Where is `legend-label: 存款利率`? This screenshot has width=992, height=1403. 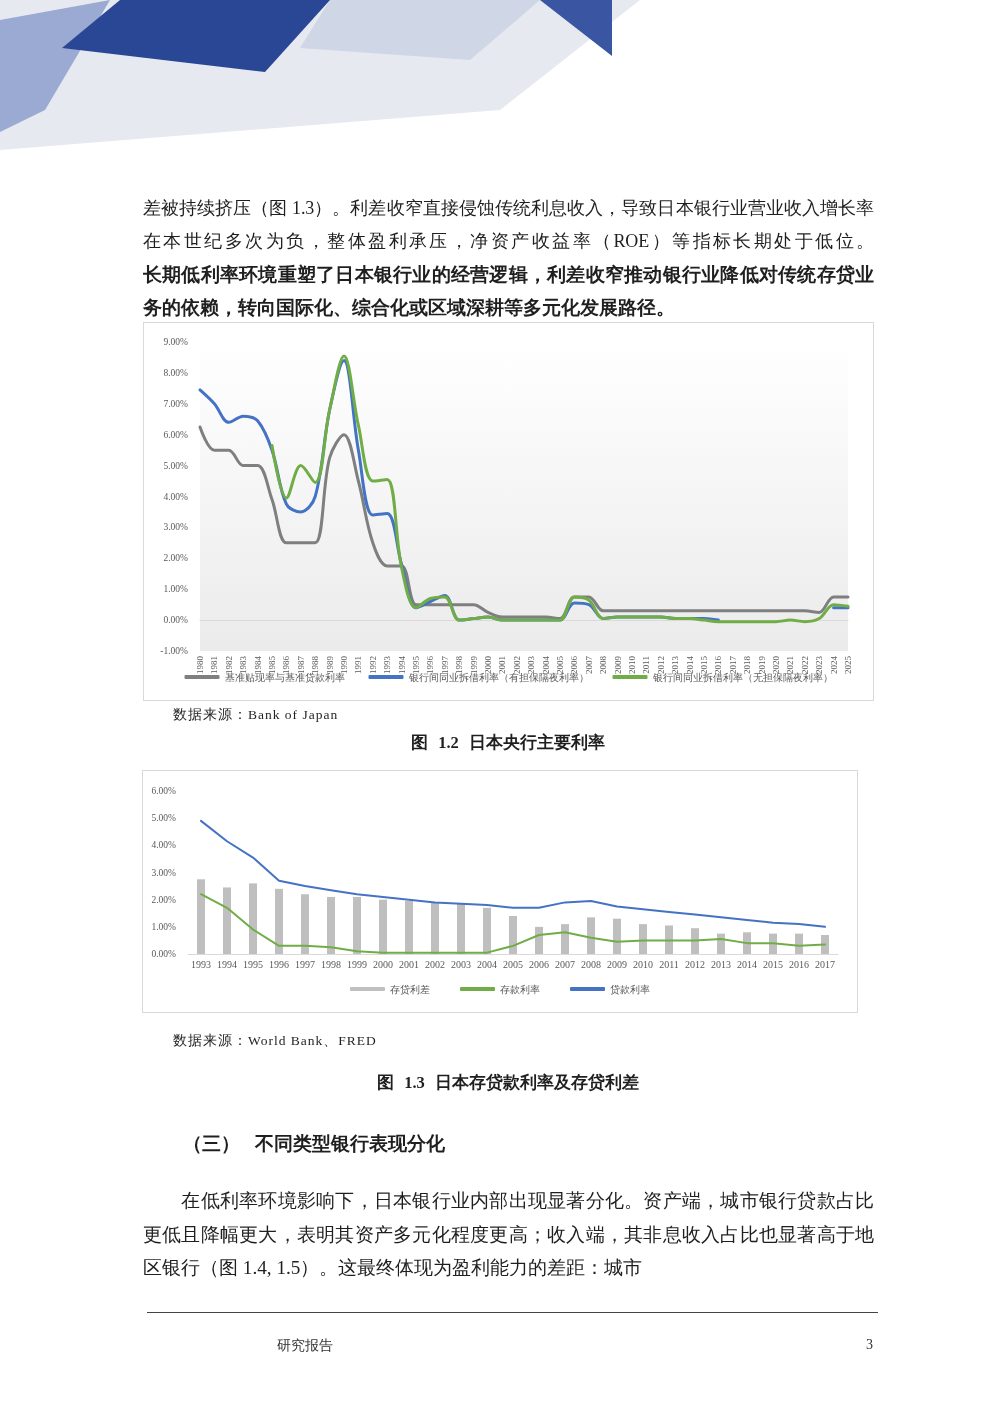 legend-label: 存款利率 is located at coordinates (520, 989).